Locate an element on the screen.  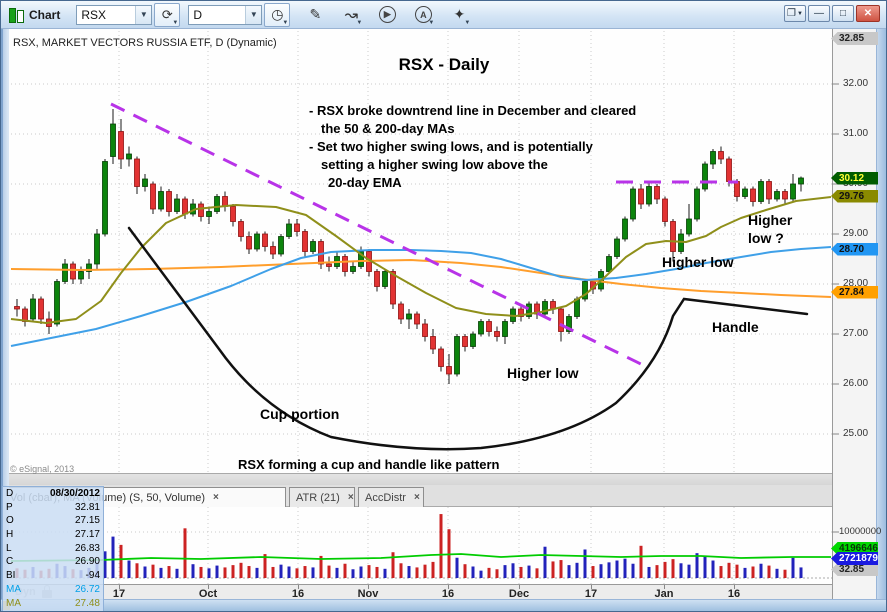
data-window-row: MA 27.48 is located at coordinates (53, 604).